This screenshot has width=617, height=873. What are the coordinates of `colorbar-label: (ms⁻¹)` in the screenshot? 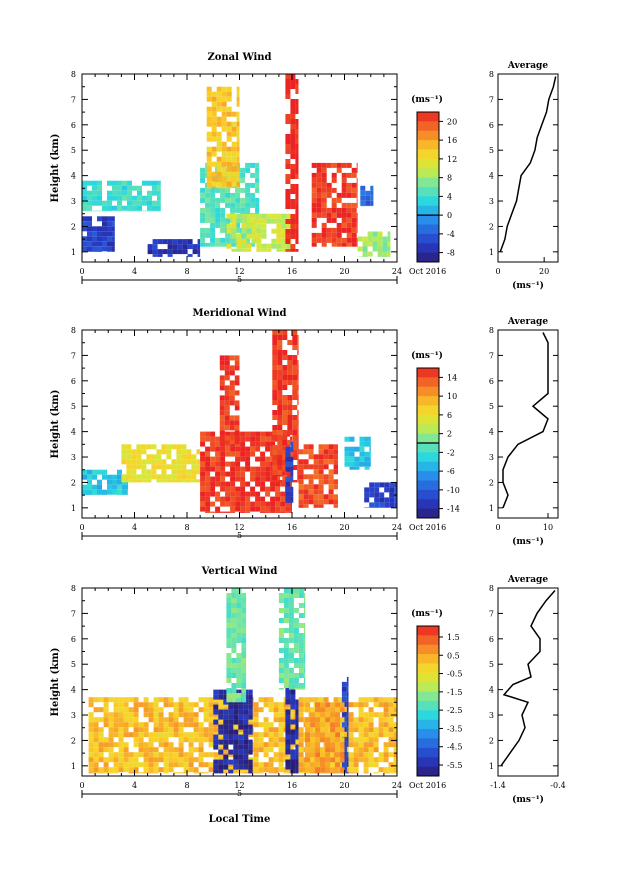 It's located at (427, 355).